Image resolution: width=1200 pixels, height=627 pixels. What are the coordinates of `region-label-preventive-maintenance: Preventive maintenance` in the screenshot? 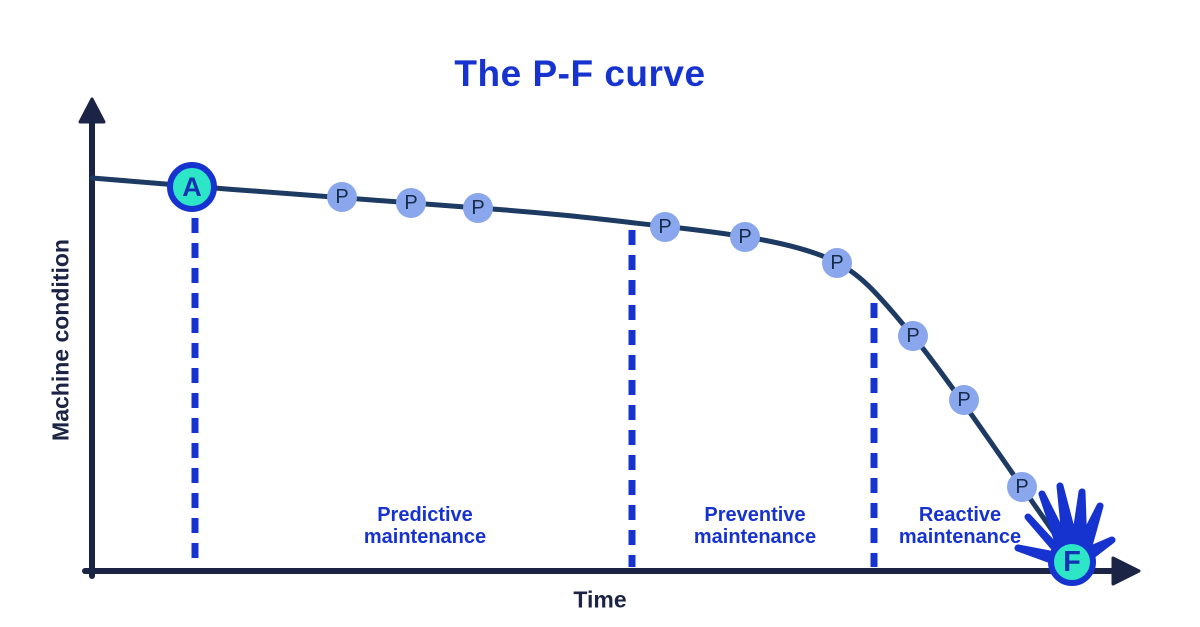 It's located at (755, 526).